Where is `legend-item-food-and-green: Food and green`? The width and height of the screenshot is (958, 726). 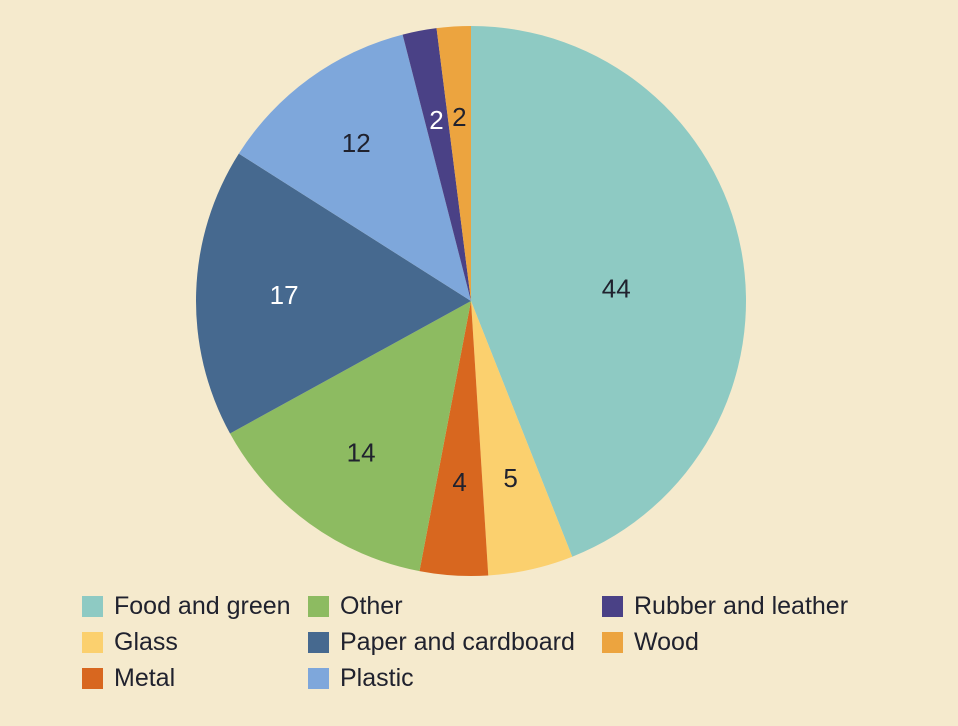
legend-item-food-and-green: Food and green is located at coordinates (186, 606).